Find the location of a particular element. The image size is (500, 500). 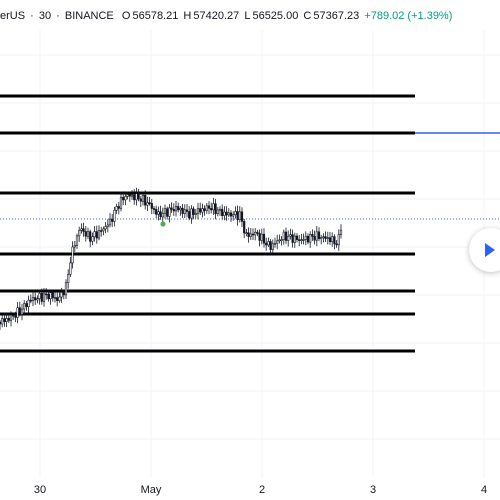

play-icon is located at coordinates (490, 250).